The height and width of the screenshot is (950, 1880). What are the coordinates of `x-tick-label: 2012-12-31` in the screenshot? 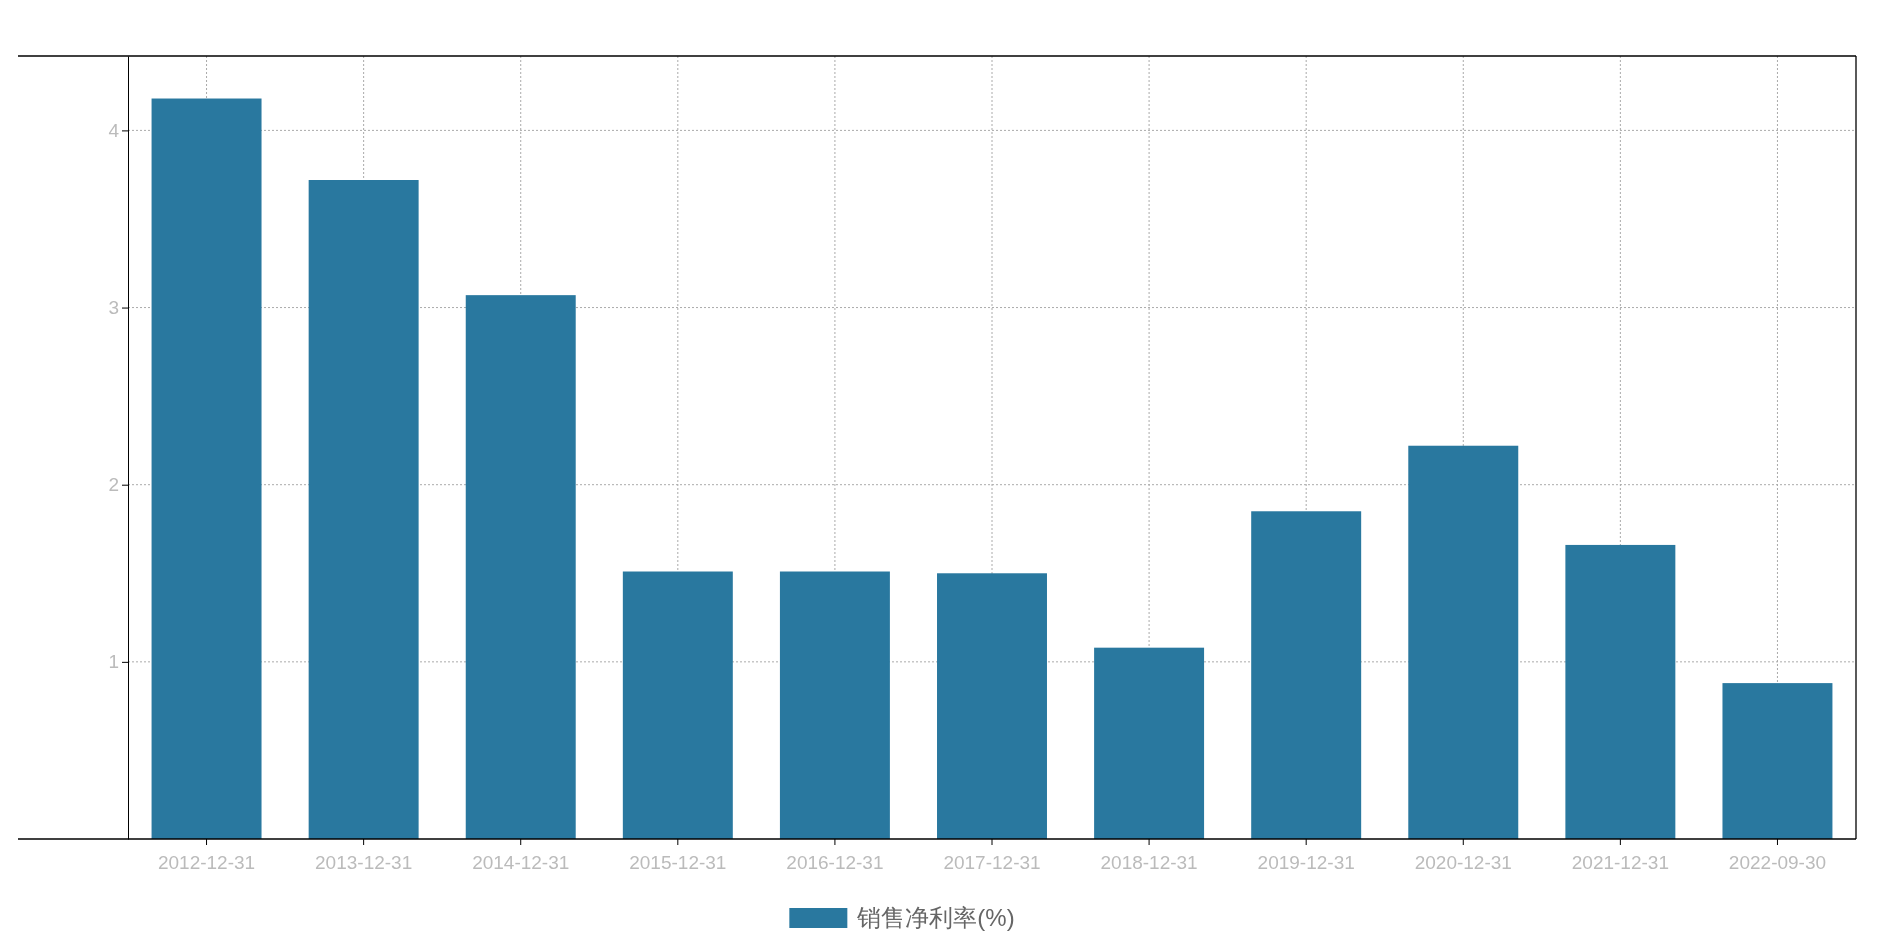 It's located at (206, 862).